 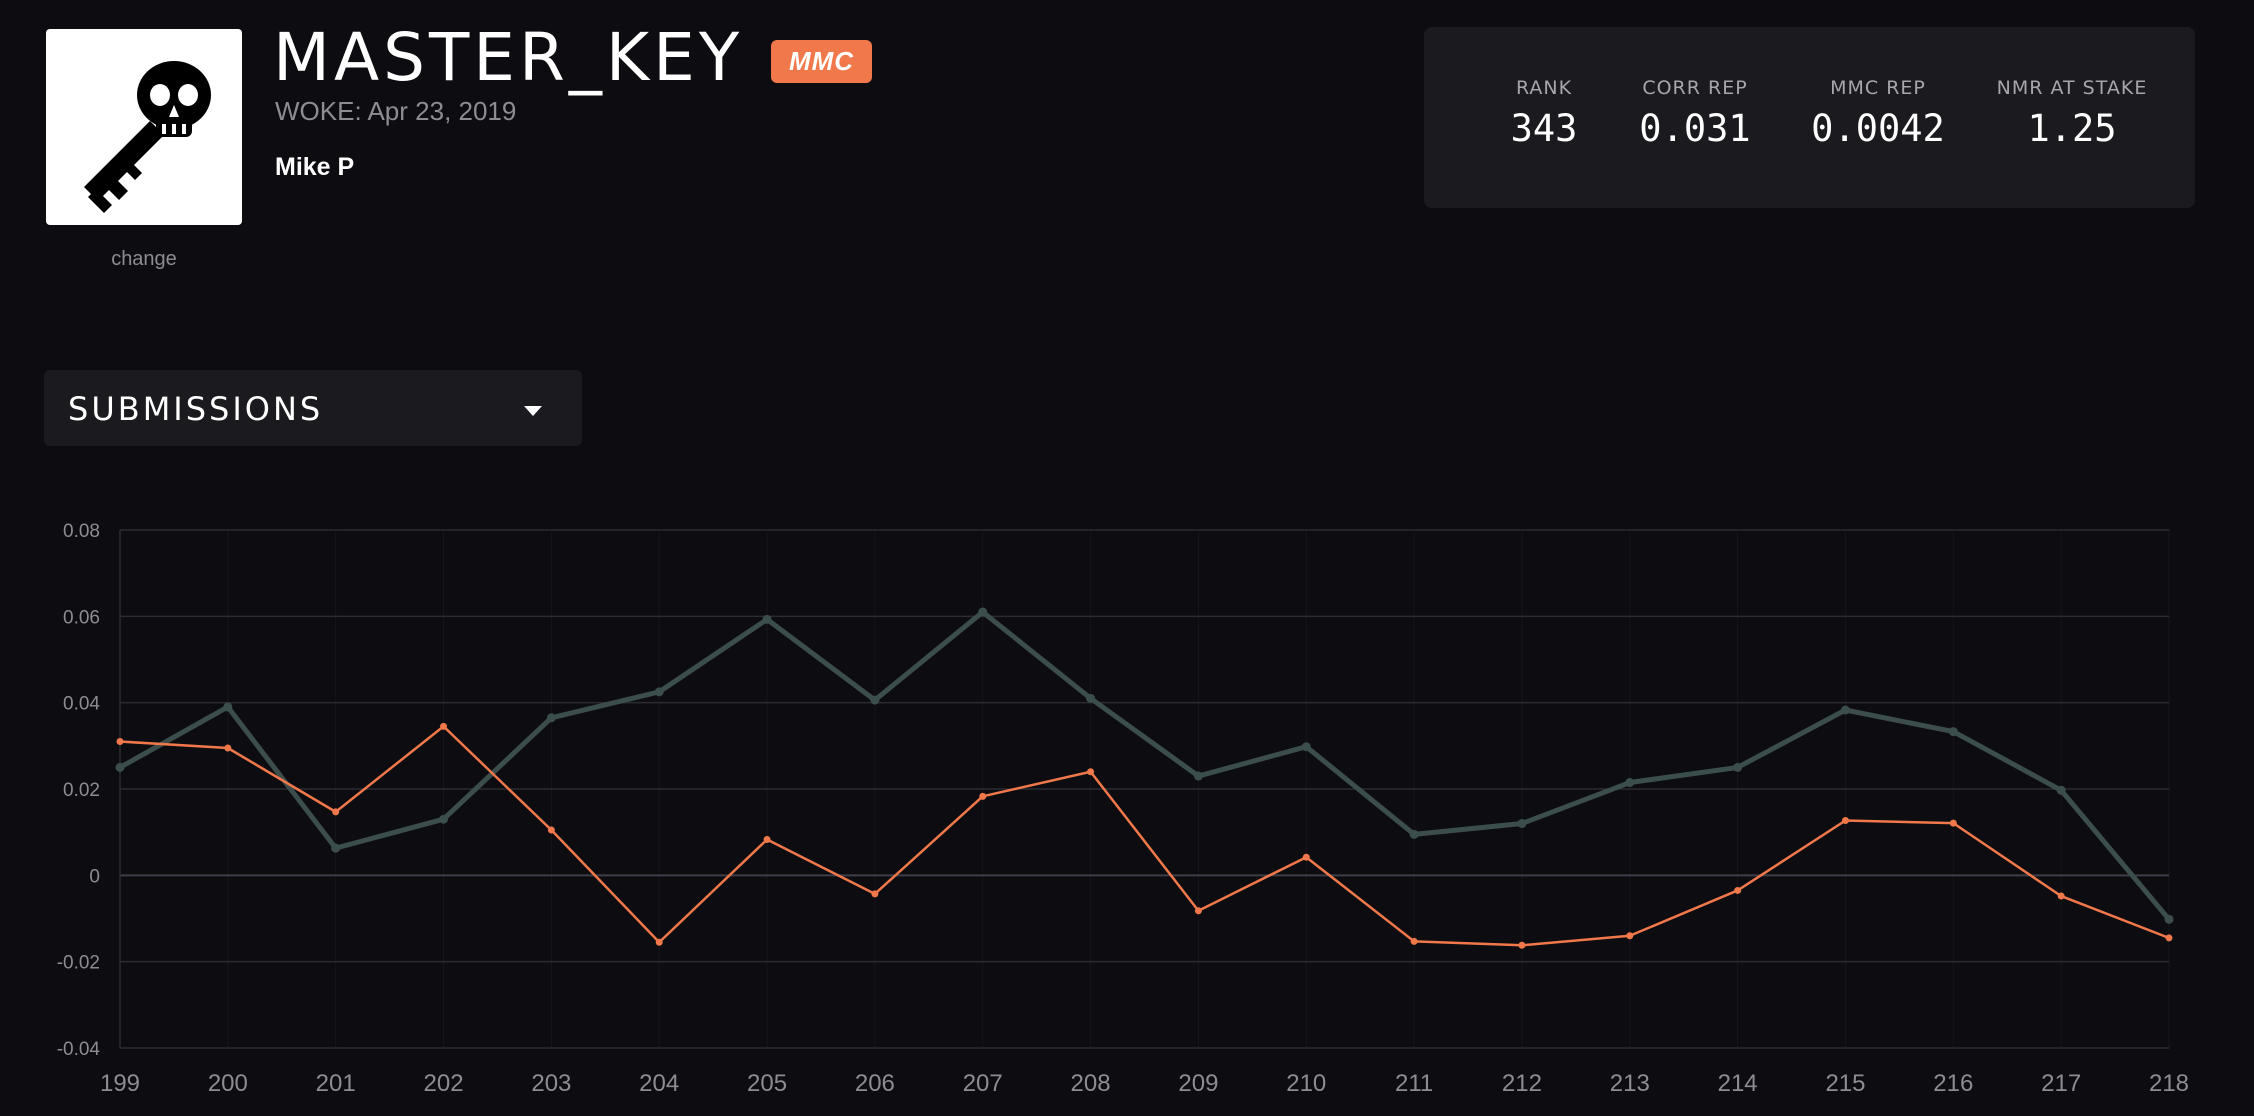 What do you see at coordinates (1878, 88) in the screenshot?
I see `stat-label: MMC REP` at bounding box center [1878, 88].